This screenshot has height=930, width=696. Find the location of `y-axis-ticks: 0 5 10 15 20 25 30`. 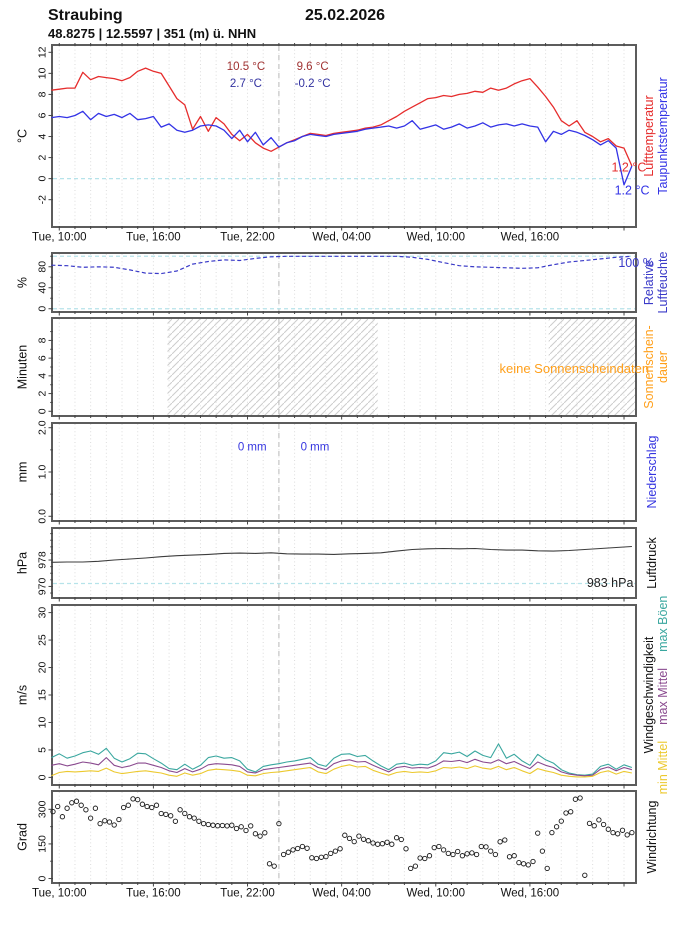

y-axis-ticks: 0 5 10 15 20 25 30 is located at coordinates (44, 693).